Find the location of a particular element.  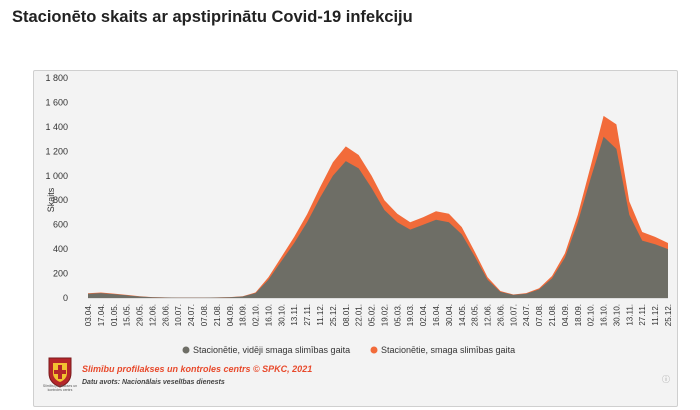

legend-label: Stacionētie, vidēji smaga slimības gaita is located at coordinates (271, 350).